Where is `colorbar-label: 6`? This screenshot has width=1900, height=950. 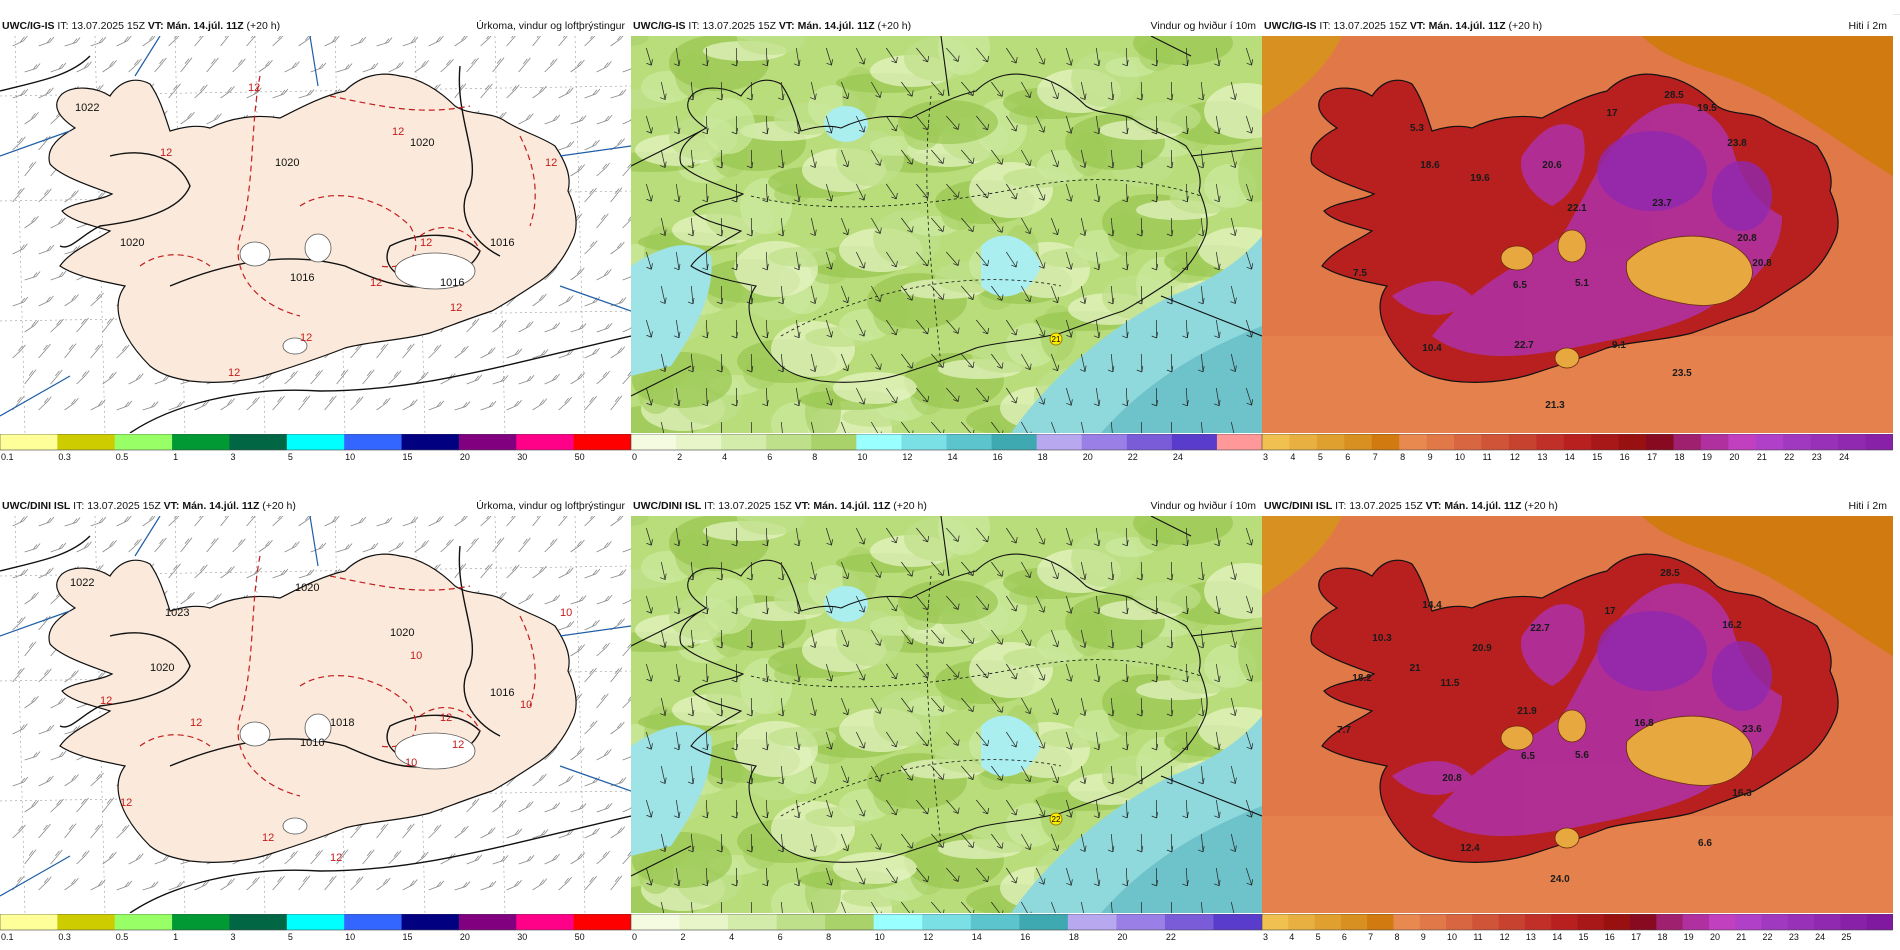
colorbar-label: 6 is located at coordinates (780, 937).